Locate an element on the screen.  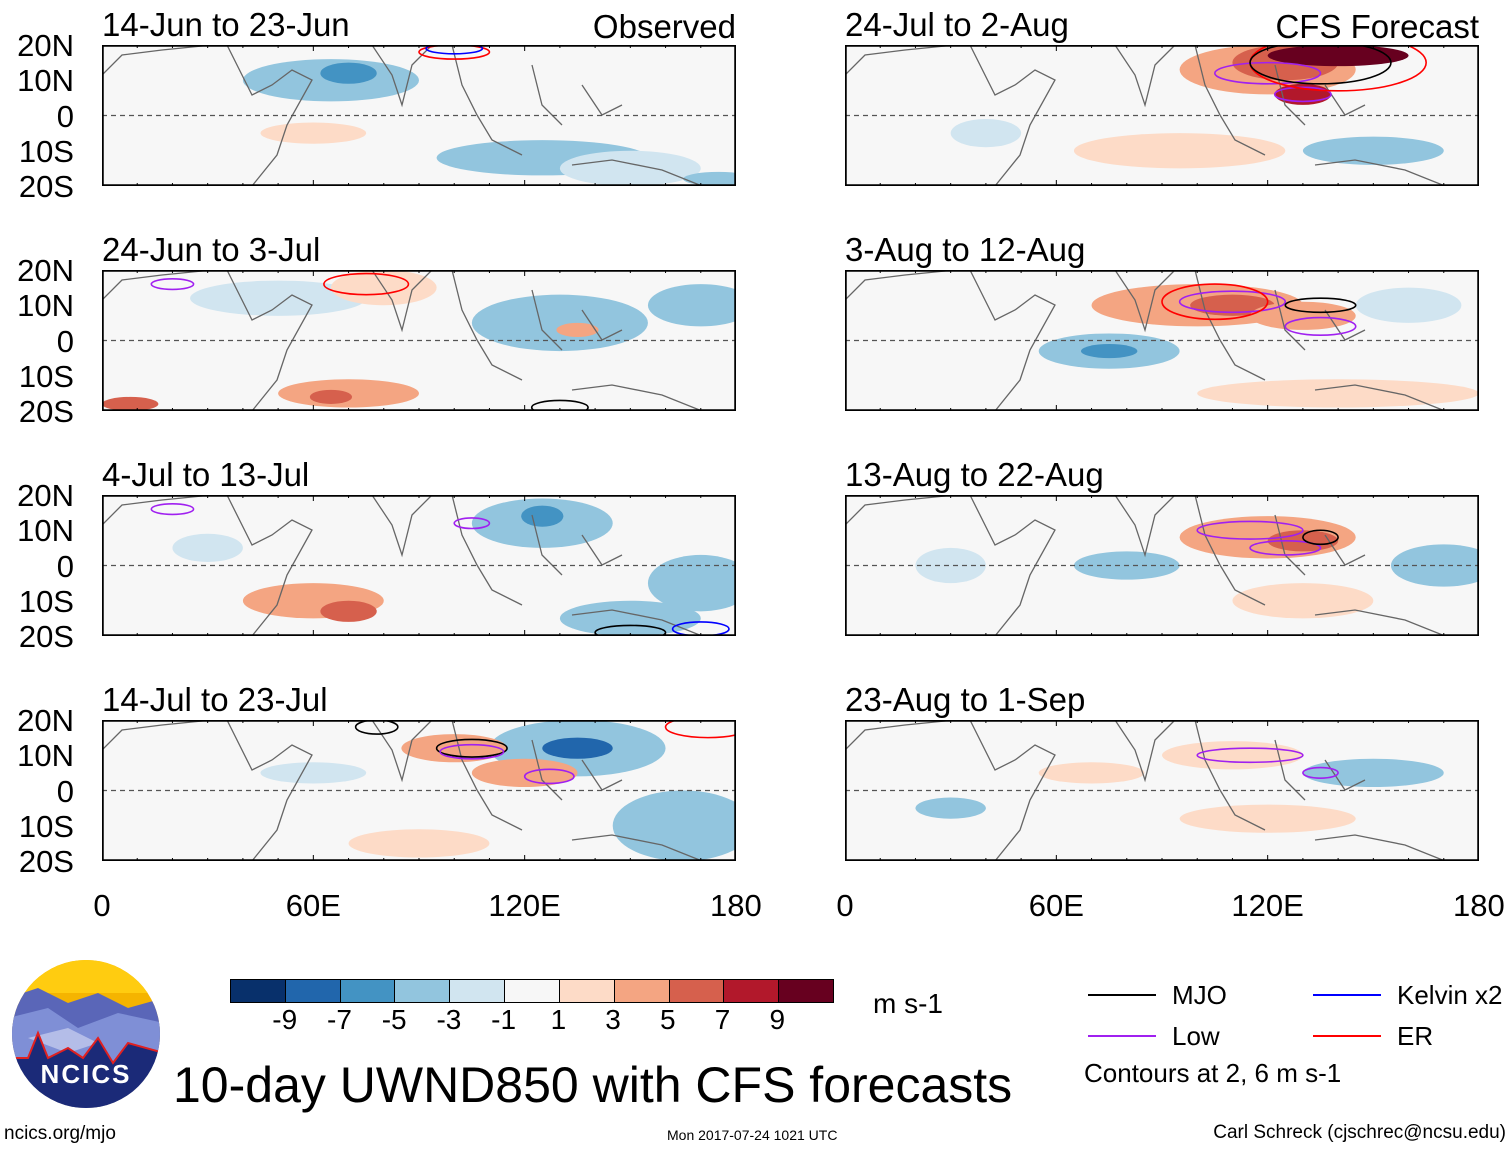
panel-source-label: Observed is located at coordinates (664, 26).